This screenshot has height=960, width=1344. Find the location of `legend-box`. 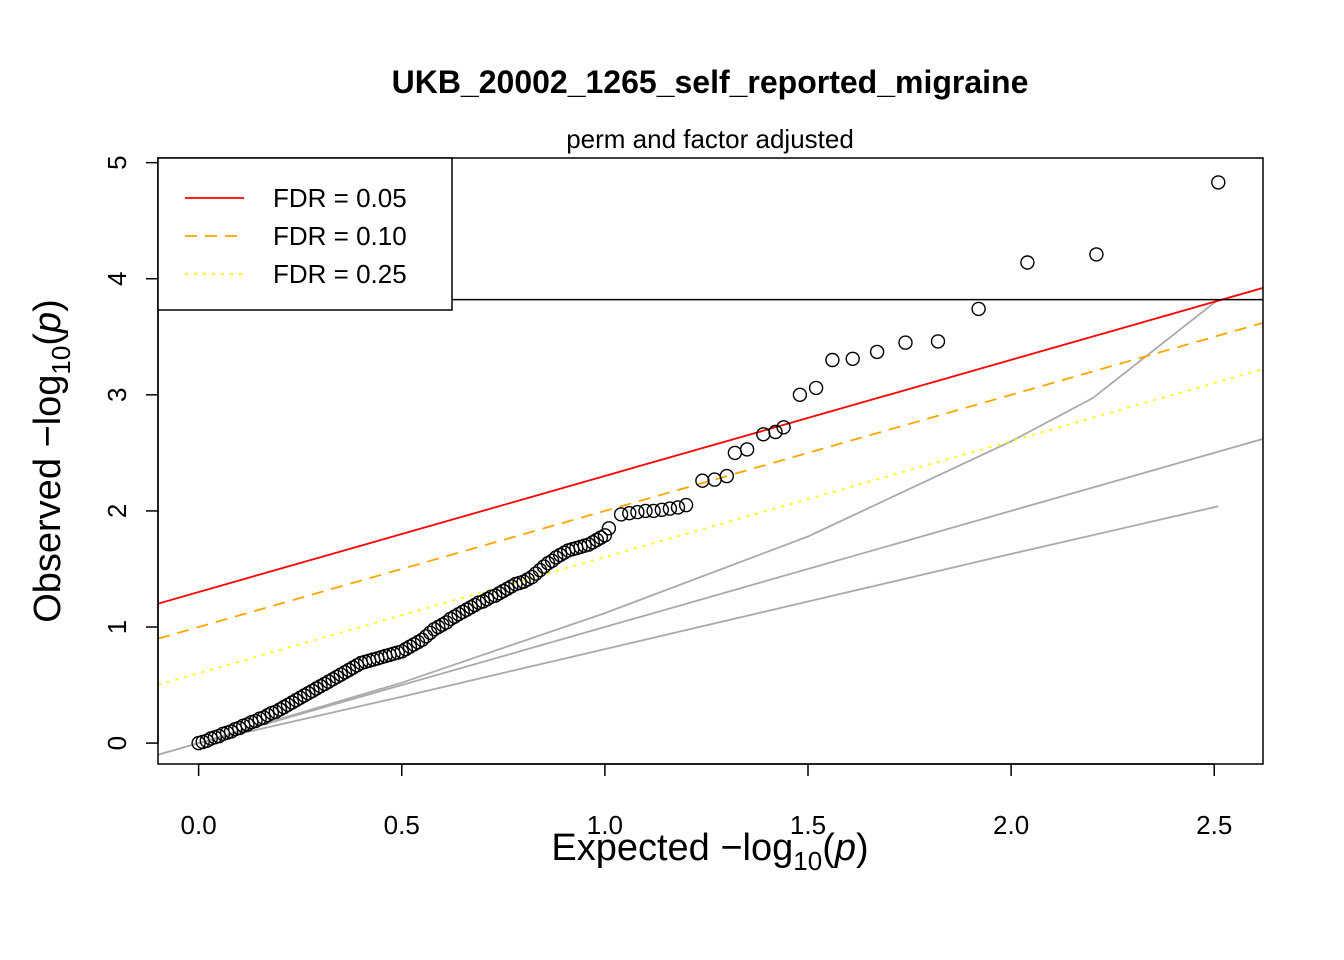

legend-box is located at coordinates (305, 234).